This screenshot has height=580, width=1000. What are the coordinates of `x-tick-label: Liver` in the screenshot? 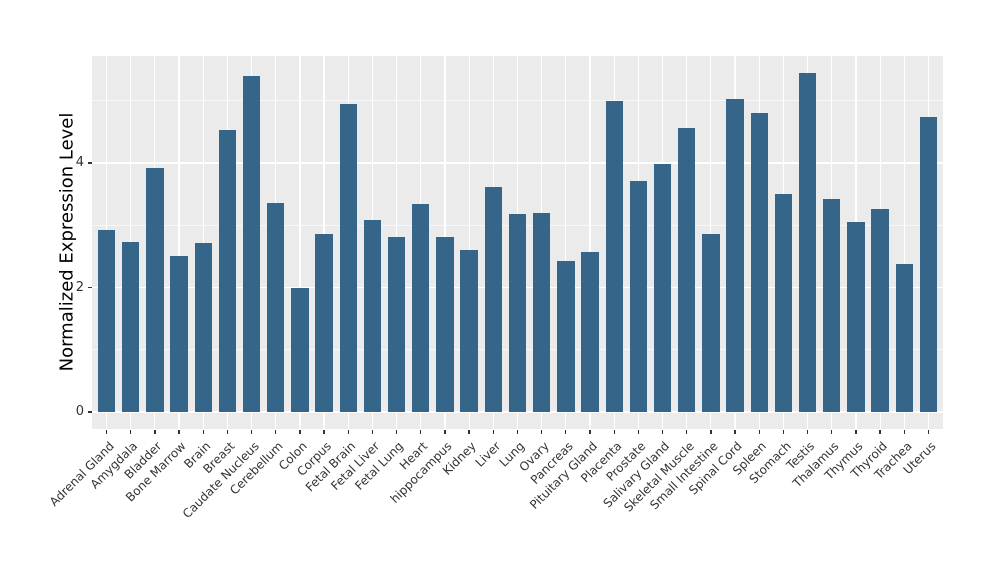 It's located at (488, 454).